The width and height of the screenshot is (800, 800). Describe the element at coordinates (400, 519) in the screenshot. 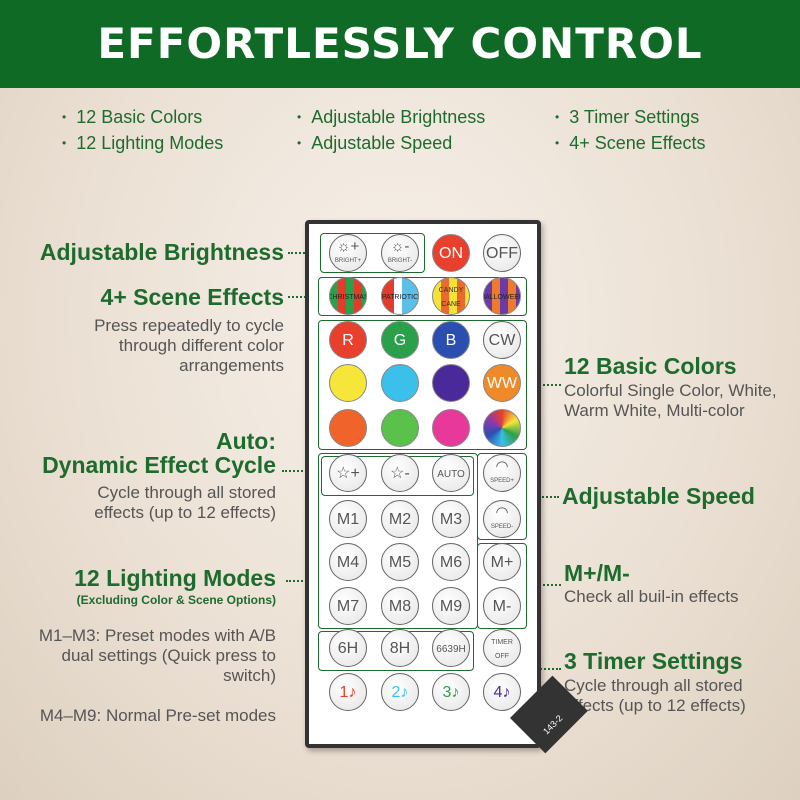

I see `remote-button: M2` at that location.